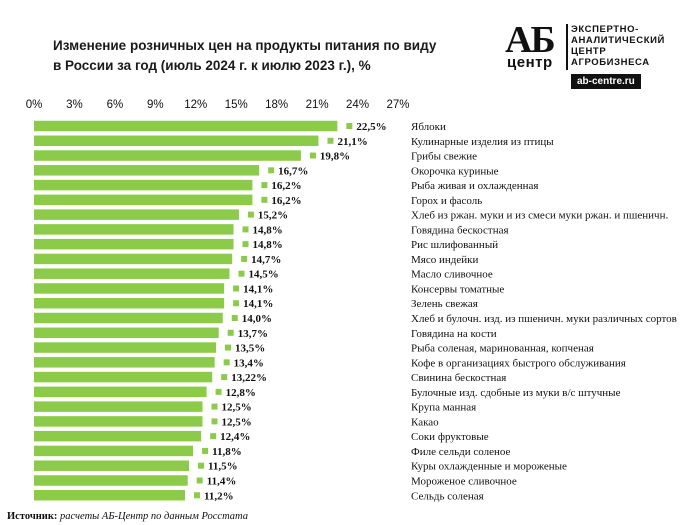 This screenshot has height=525, width=700. Describe the element at coordinates (241, 393) in the screenshot. I see `data-label: 12,8%` at that location.